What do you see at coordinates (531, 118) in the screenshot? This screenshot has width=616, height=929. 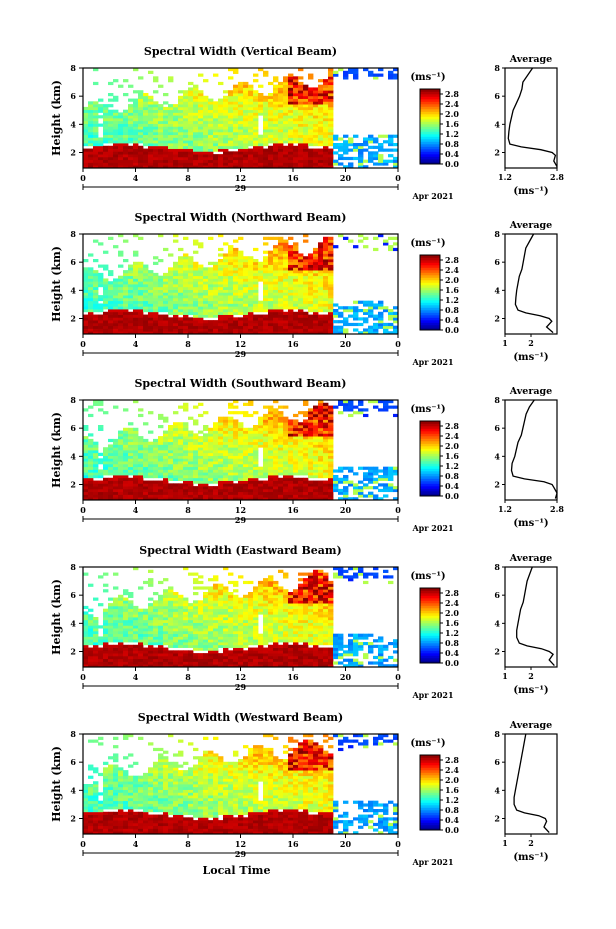 I see `profile-frame` at bounding box center [531, 118].